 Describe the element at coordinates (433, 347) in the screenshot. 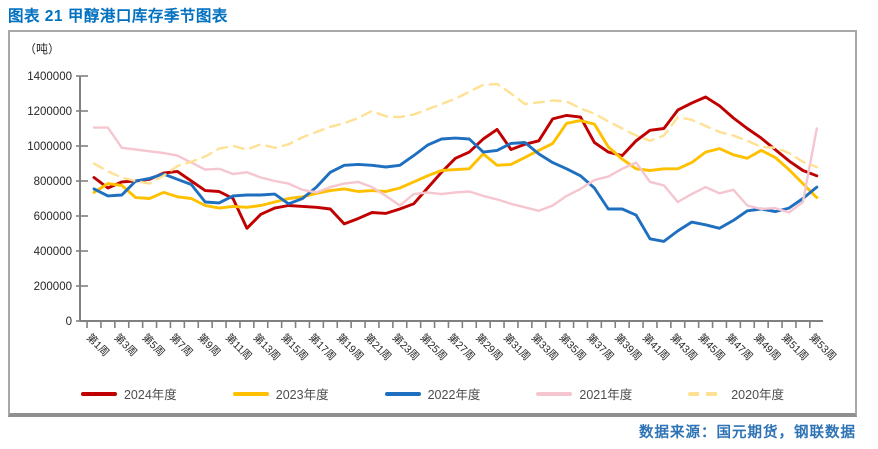

I see `x-tick-label: 第25周` at that location.